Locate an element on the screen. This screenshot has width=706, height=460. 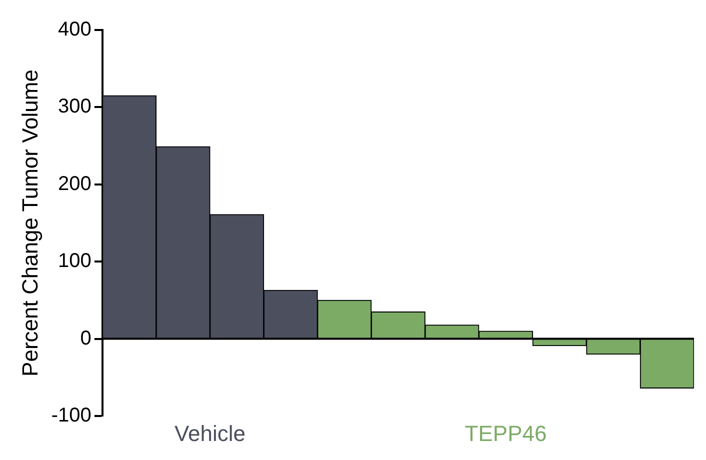
y-tick-label: 400 is located at coordinates (75, 29).